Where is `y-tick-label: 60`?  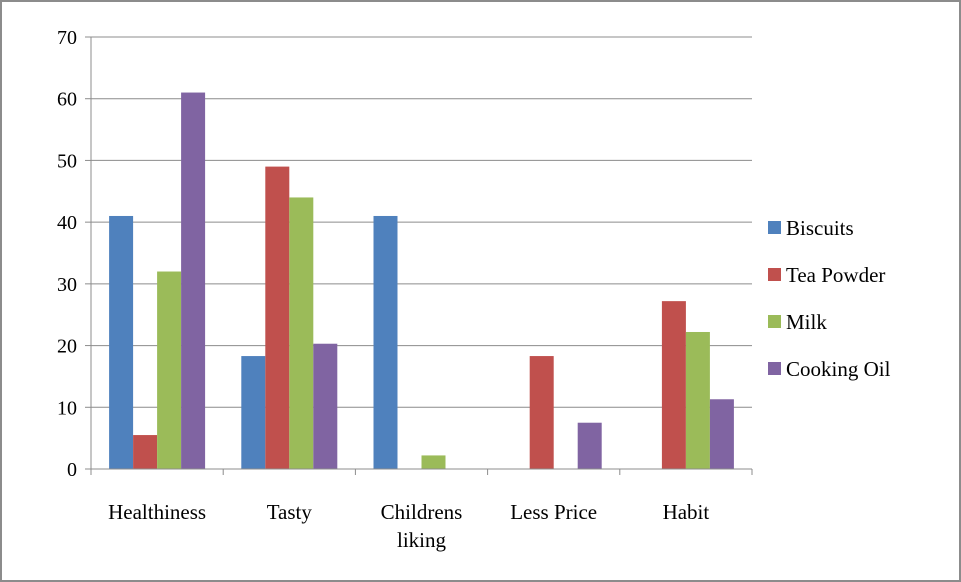
y-tick-label: 60 is located at coordinates (67, 100).